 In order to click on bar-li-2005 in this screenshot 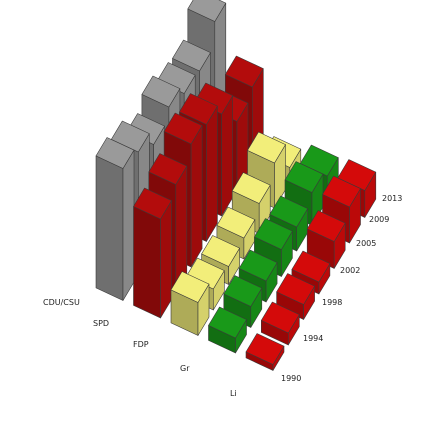, I will do `click(326, 239)`.